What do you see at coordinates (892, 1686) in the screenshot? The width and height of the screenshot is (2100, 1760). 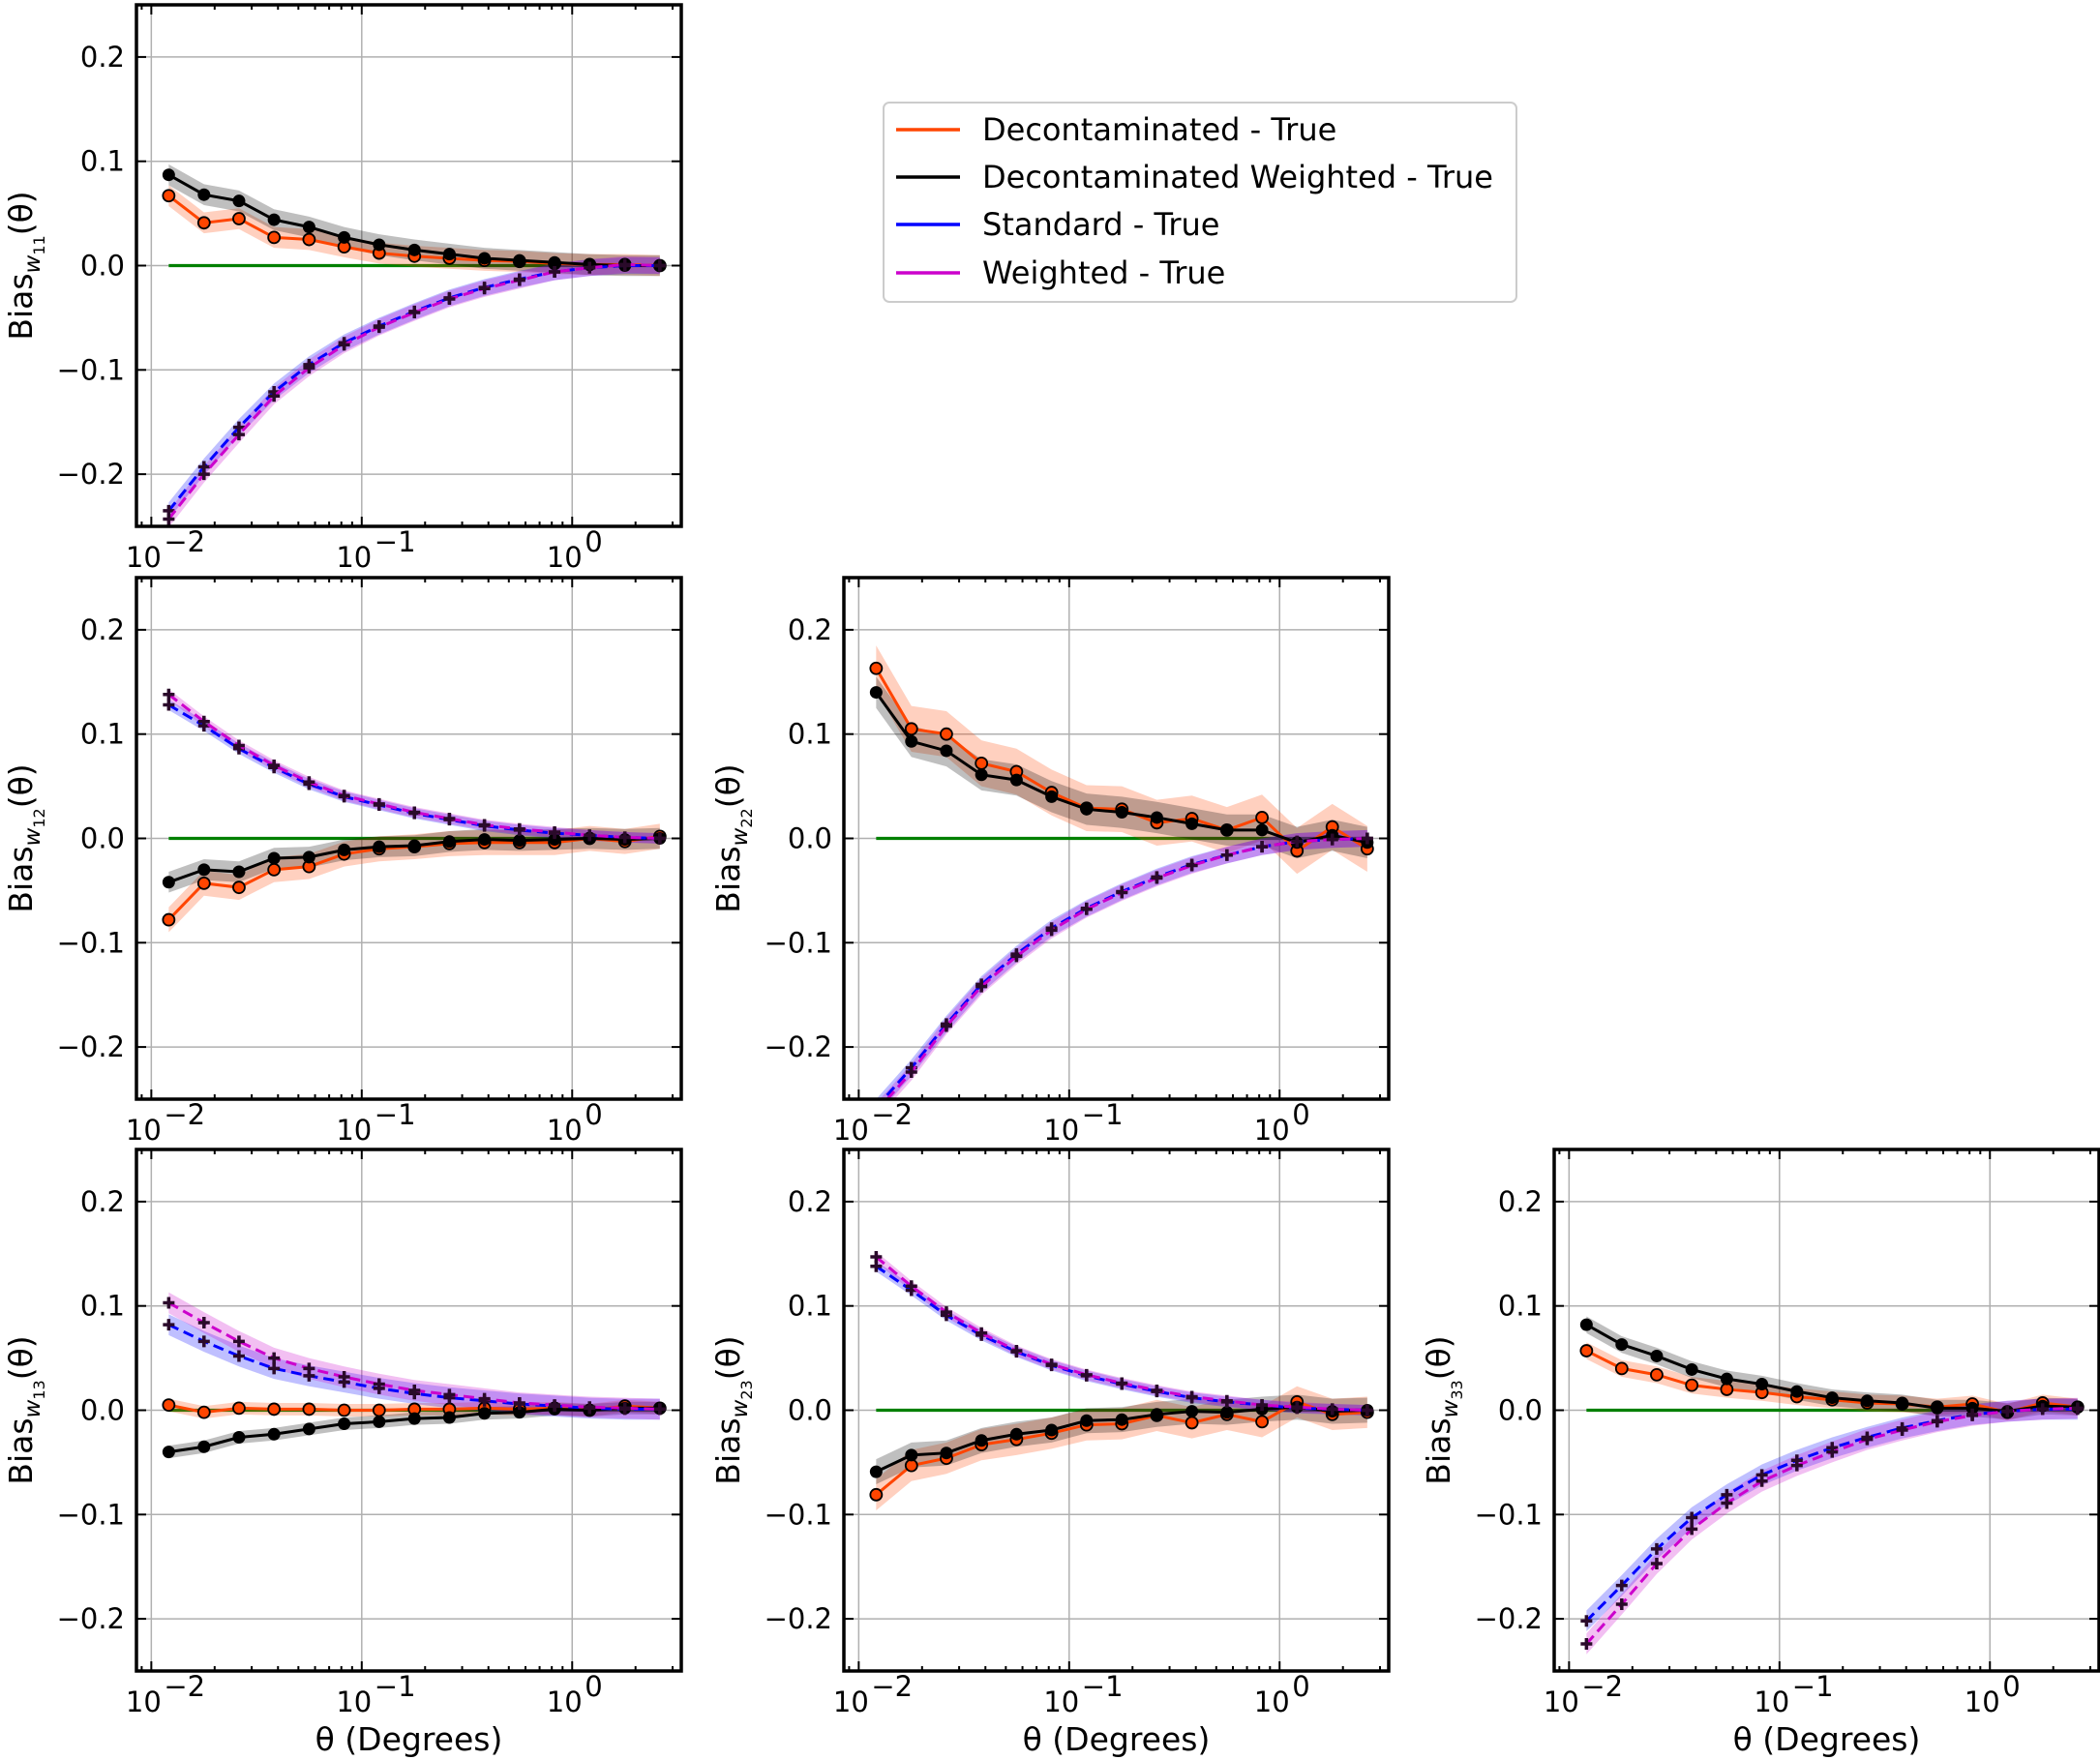 I see `x-tick-exponent: −2` at bounding box center [892, 1686].